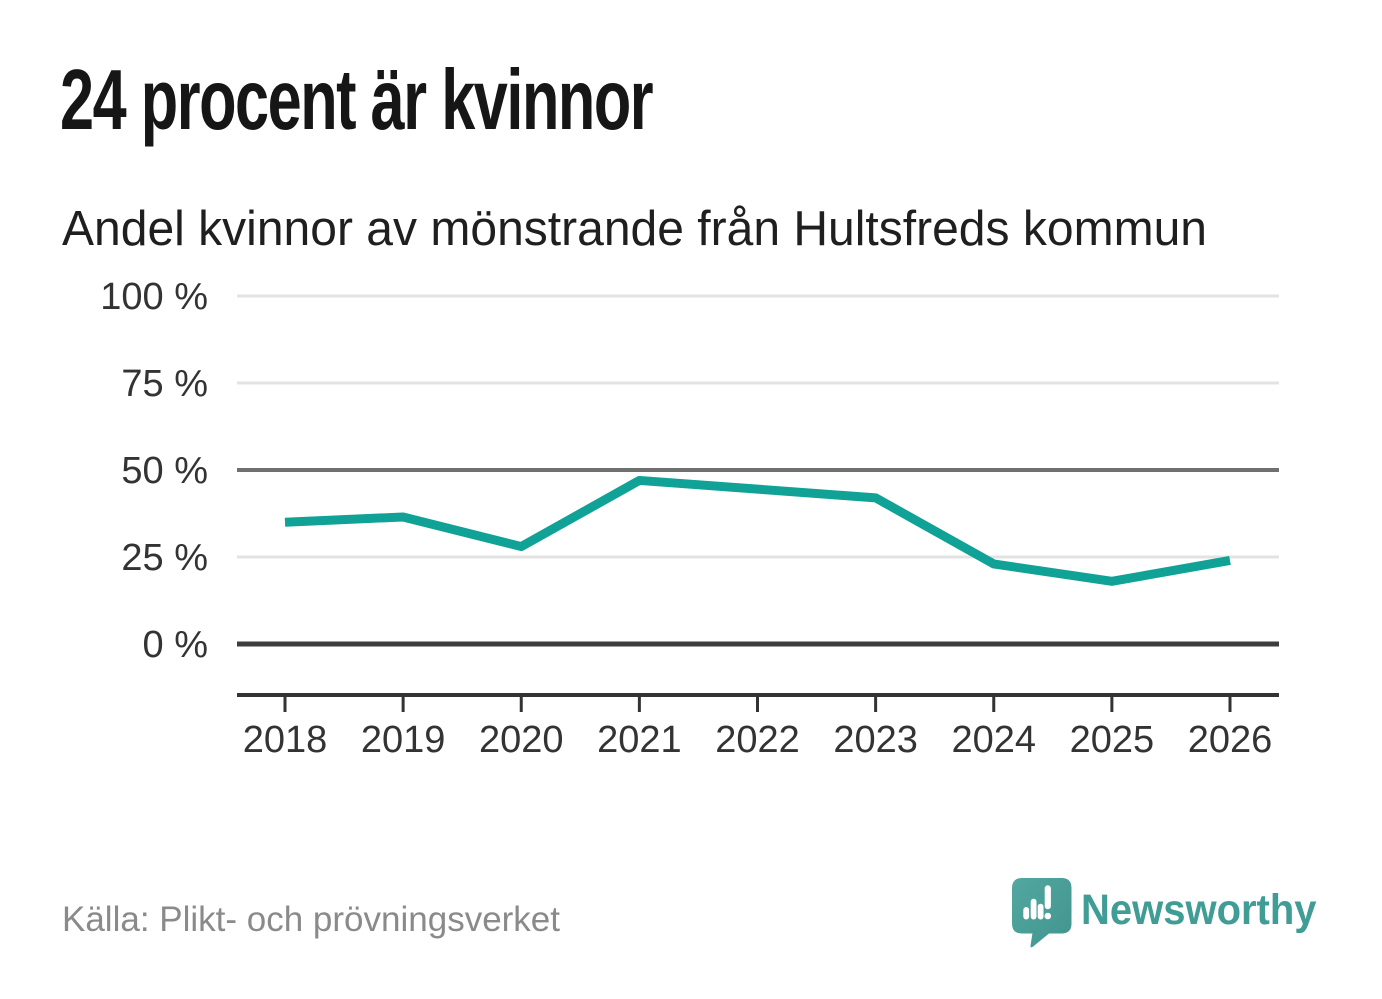 The width and height of the screenshot is (1382, 999). I want to click on y-tick-label: 25 %, so click(164, 558).